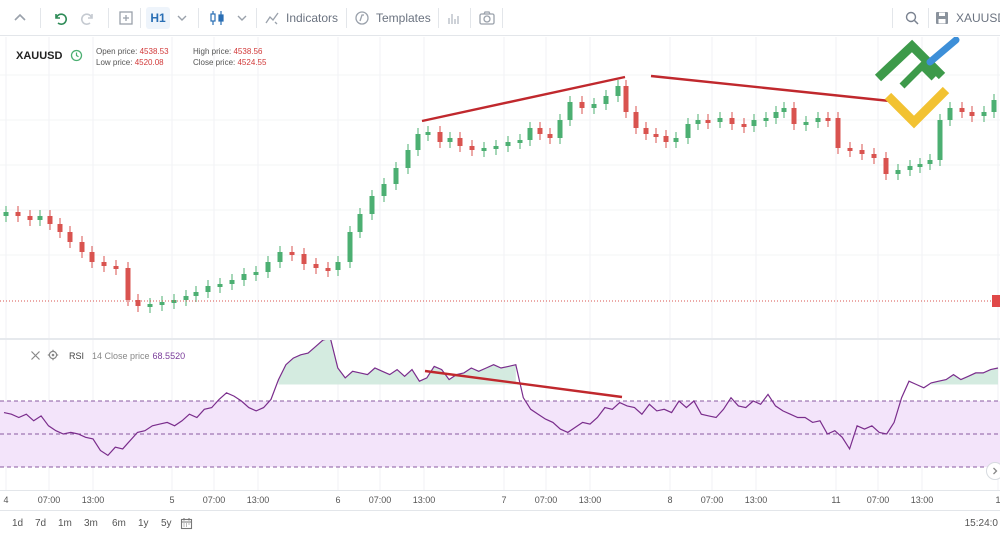 The width and height of the screenshot is (1000, 537). Describe the element at coordinates (362, 18) in the screenshot. I see `templates-icon` at that location.